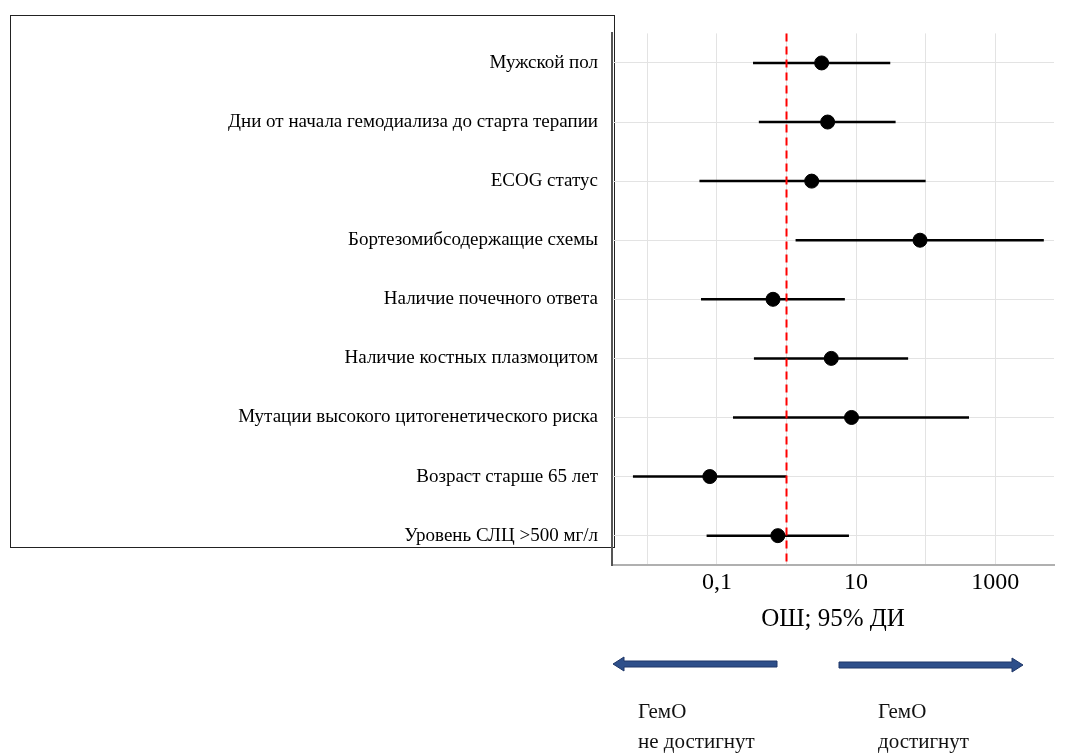 The width and height of the screenshot is (1070, 753). What do you see at coordinates (923, 725) in the screenshot?
I see `text: ГемО достигнут` at bounding box center [923, 725].